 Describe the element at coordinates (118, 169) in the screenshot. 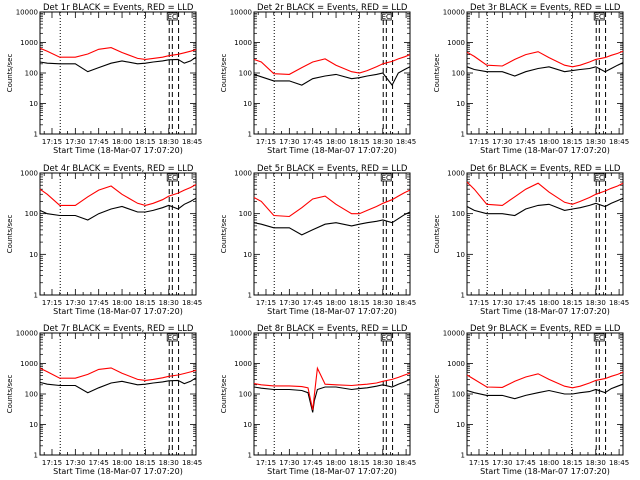

I see `panel-title: Det 4r BLACK = Events, RED = LLD` at that location.